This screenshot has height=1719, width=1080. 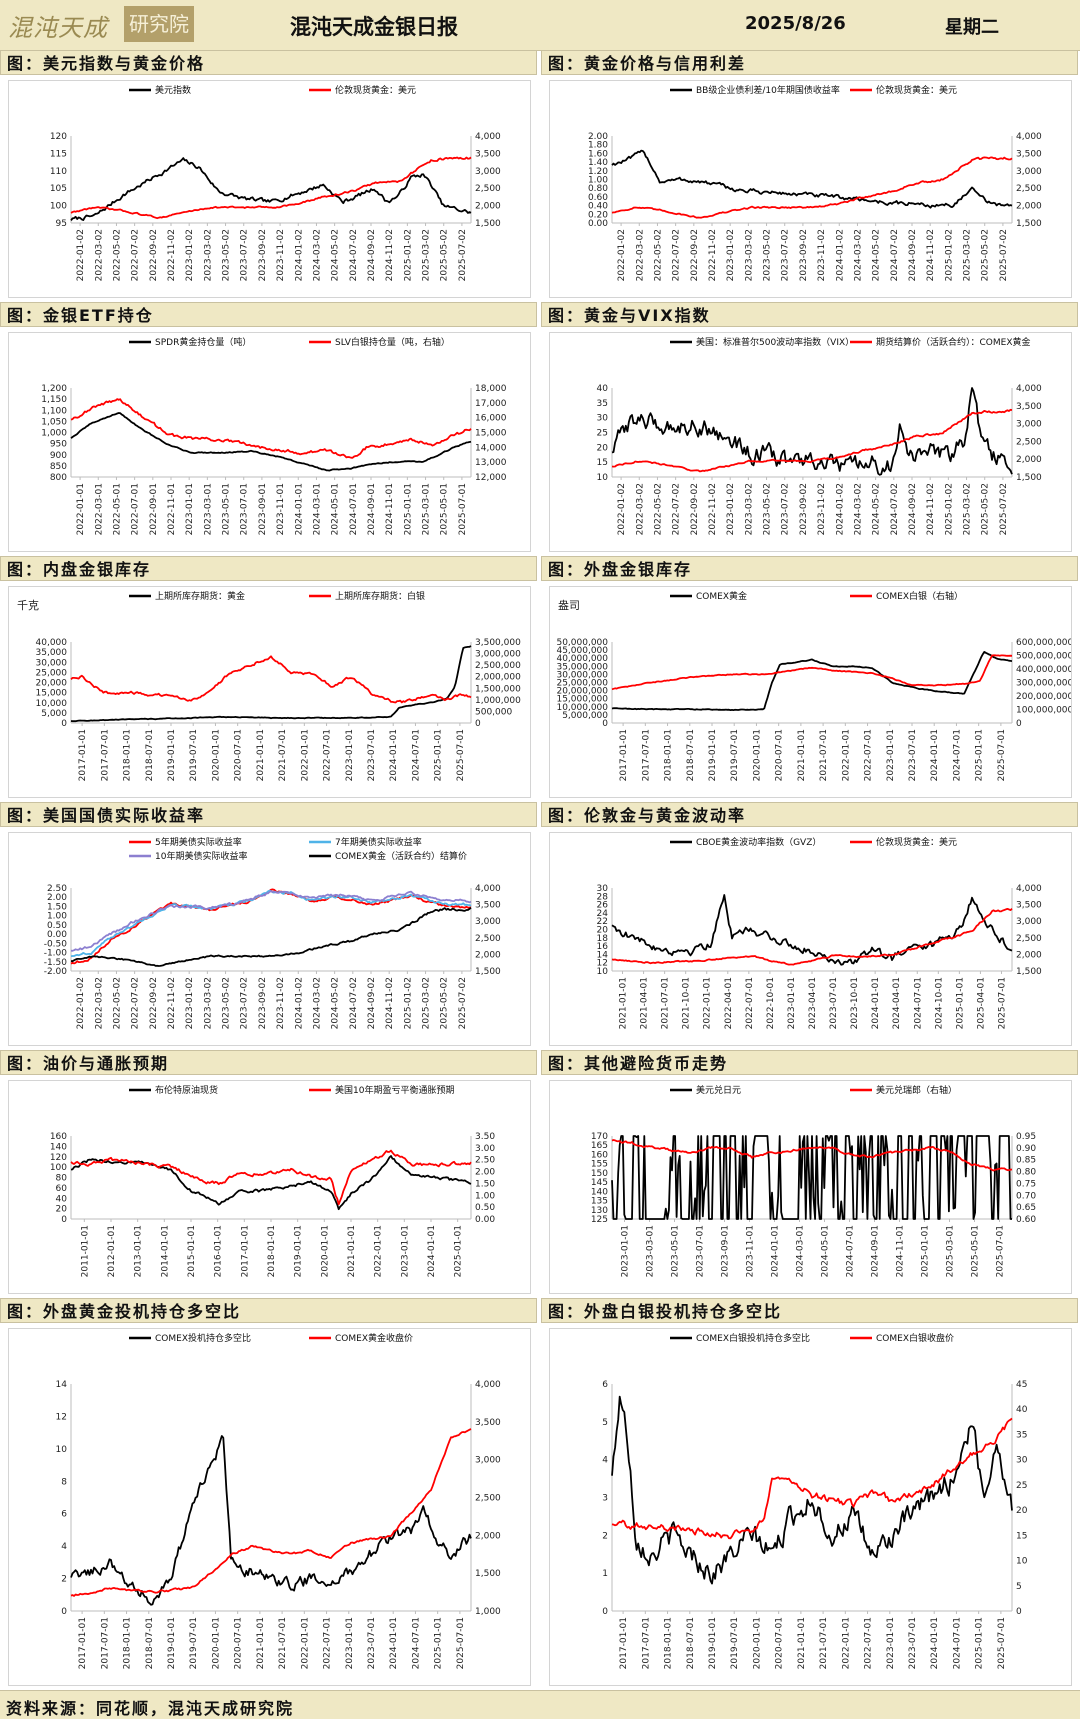 What do you see at coordinates (822, 509) in the screenshot?
I see `x-tick-label: 2023-11-02` at bounding box center [822, 509].